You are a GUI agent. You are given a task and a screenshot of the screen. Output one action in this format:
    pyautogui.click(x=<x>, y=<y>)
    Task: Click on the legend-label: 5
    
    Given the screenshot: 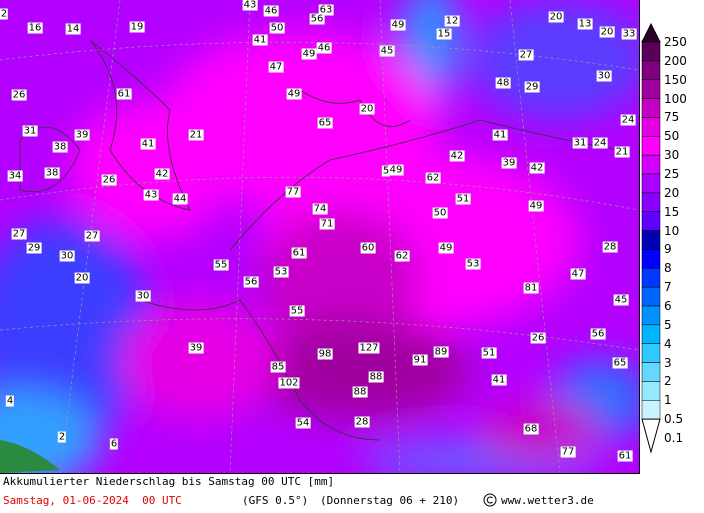 What is the action you would take?
    pyautogui.click(x=668, y=324)
    